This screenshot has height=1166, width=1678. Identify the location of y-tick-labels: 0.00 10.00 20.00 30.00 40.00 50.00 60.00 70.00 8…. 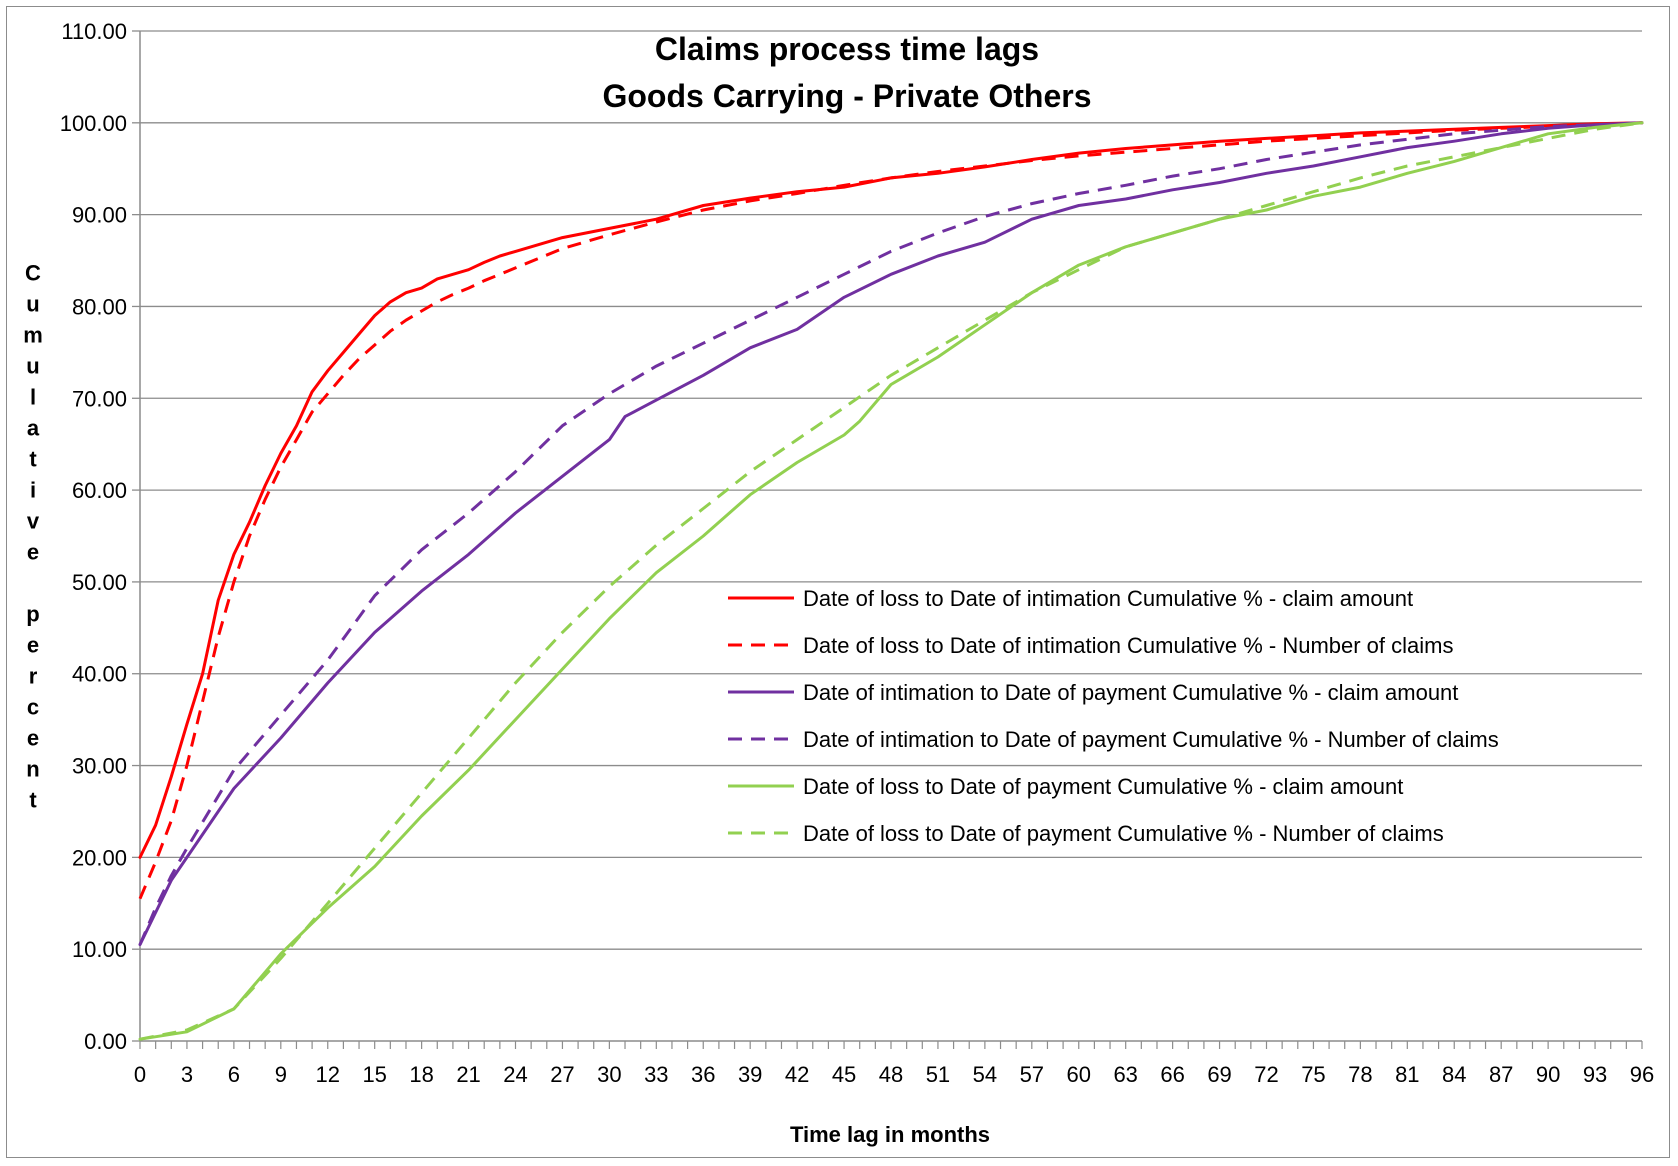
(100, 536).